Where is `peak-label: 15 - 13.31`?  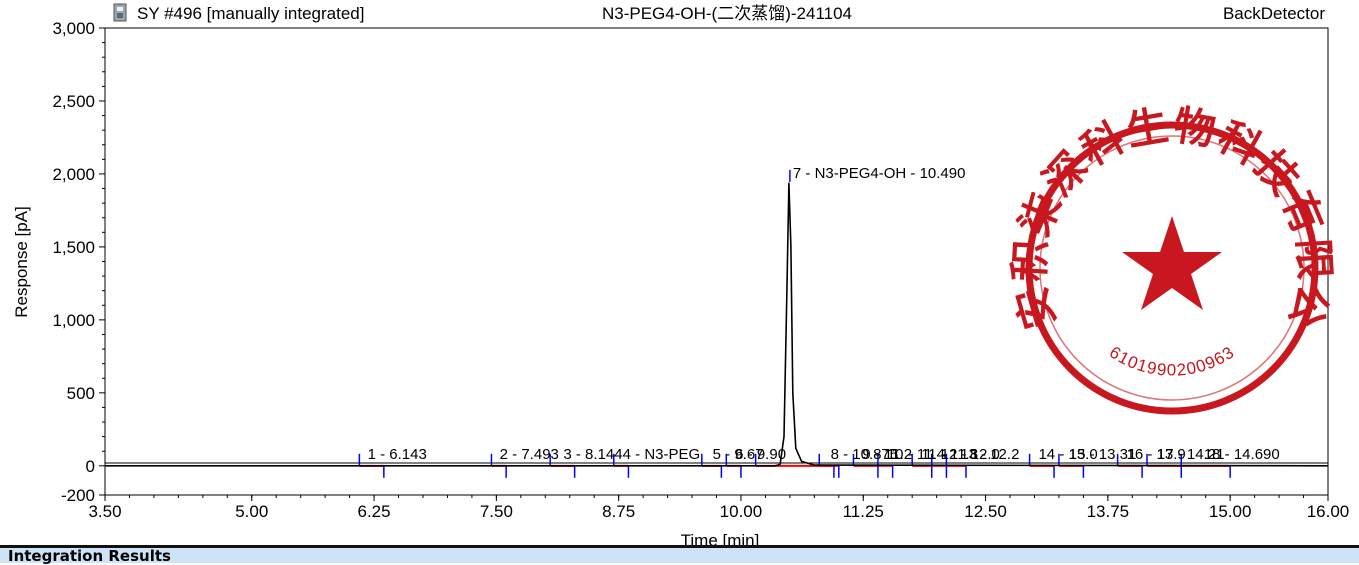 peak-label: 15 - 13.31 is located at coordinates (1103, 454).